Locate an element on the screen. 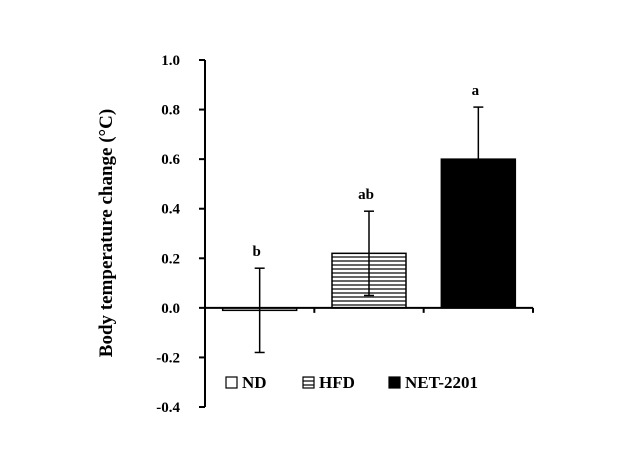 The height and width of the screenshot is (470, 629). y-tick-label: 0.8 is located at coordinates (170, 111).